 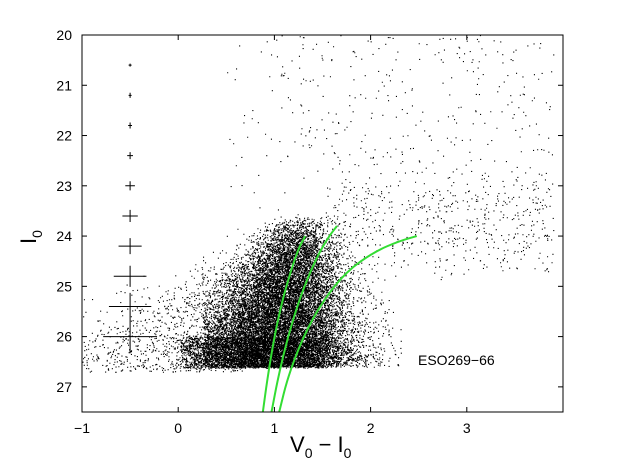 What do you see at coordinates (275, 428) in the screenshot?
I see `x-tick-label: 1` at bounding box center [275, 428].